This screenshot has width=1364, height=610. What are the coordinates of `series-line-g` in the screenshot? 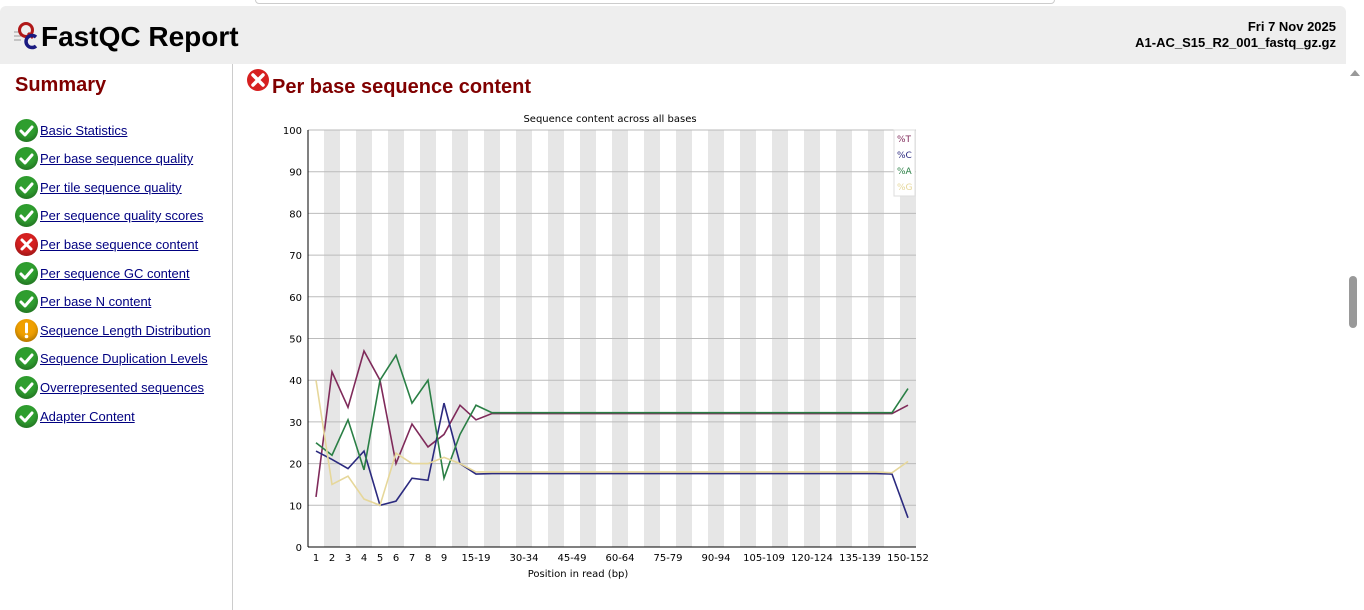 It's located at (612, 443).